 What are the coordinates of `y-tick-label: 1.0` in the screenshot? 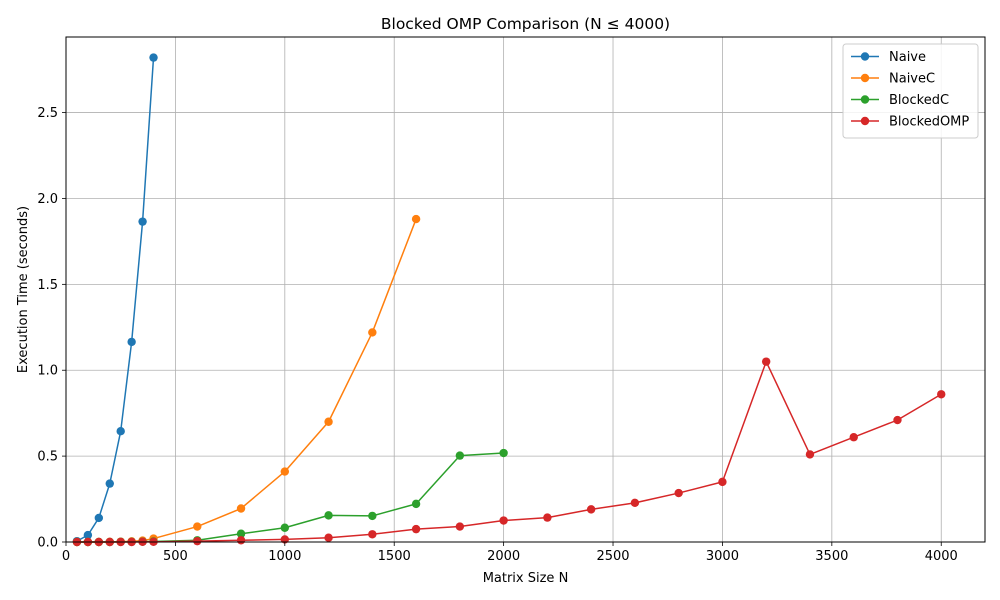 It's located at (47, 371).